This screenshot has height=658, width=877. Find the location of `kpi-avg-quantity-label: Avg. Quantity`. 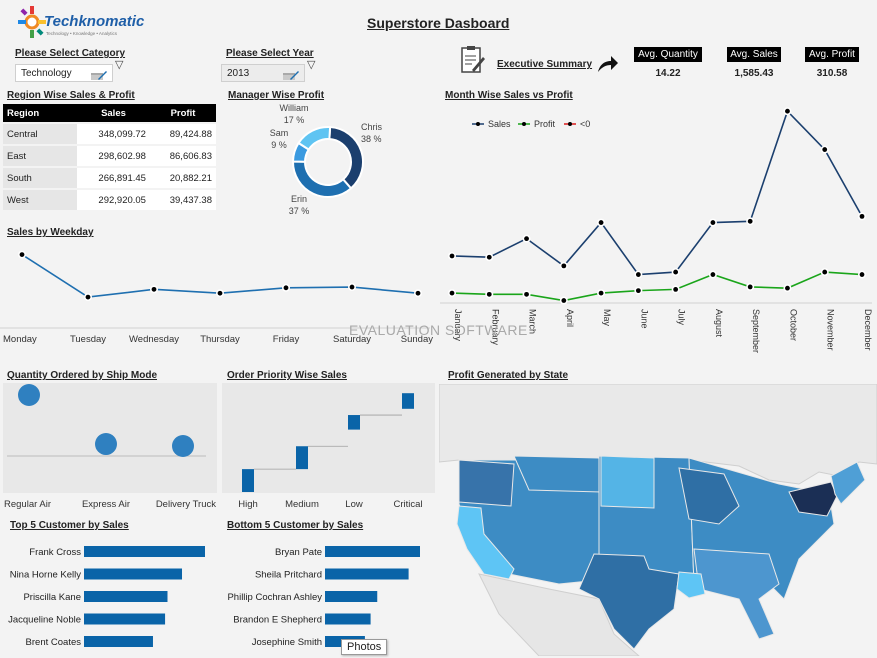

kpi-avg-quantity-label: Avg. Quantity is located at coordinates (668, 54).